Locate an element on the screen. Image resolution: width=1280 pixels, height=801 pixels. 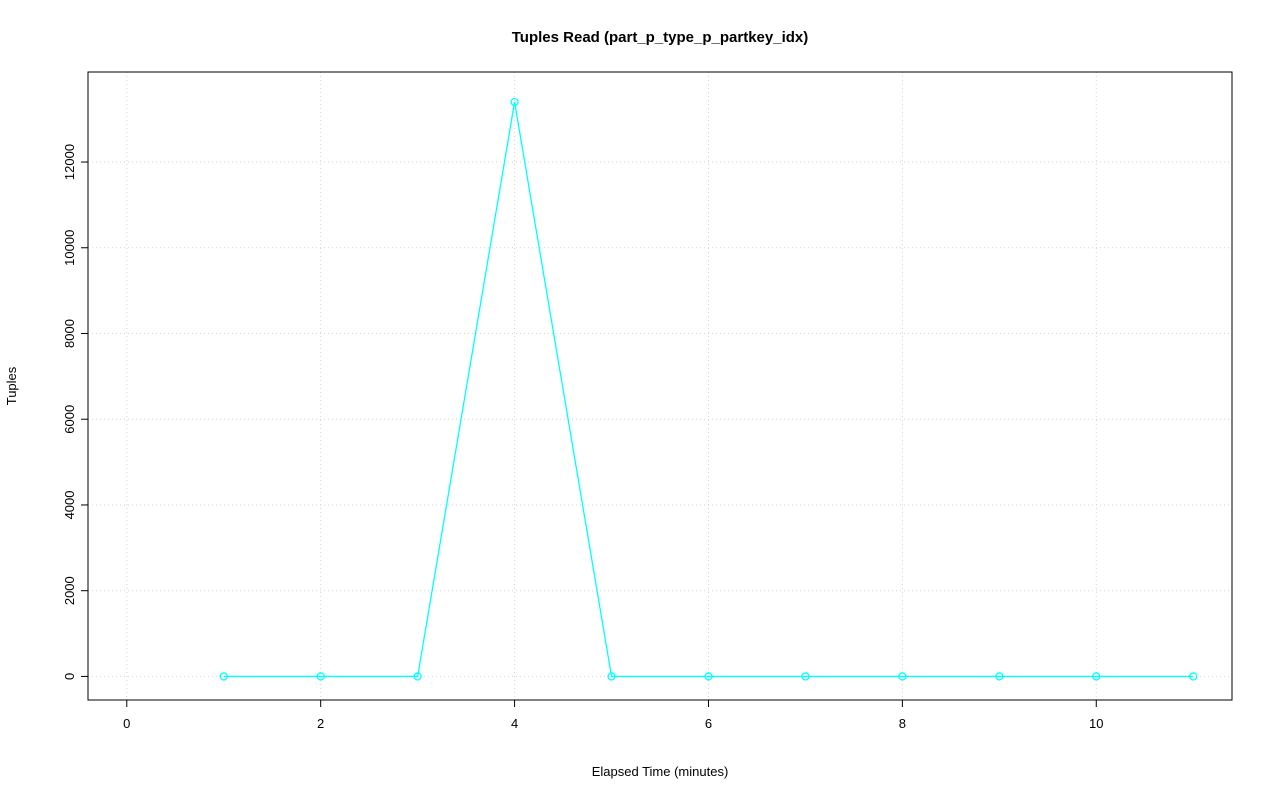
y-tick-label: 10000 is located at coordinates (69, 248).